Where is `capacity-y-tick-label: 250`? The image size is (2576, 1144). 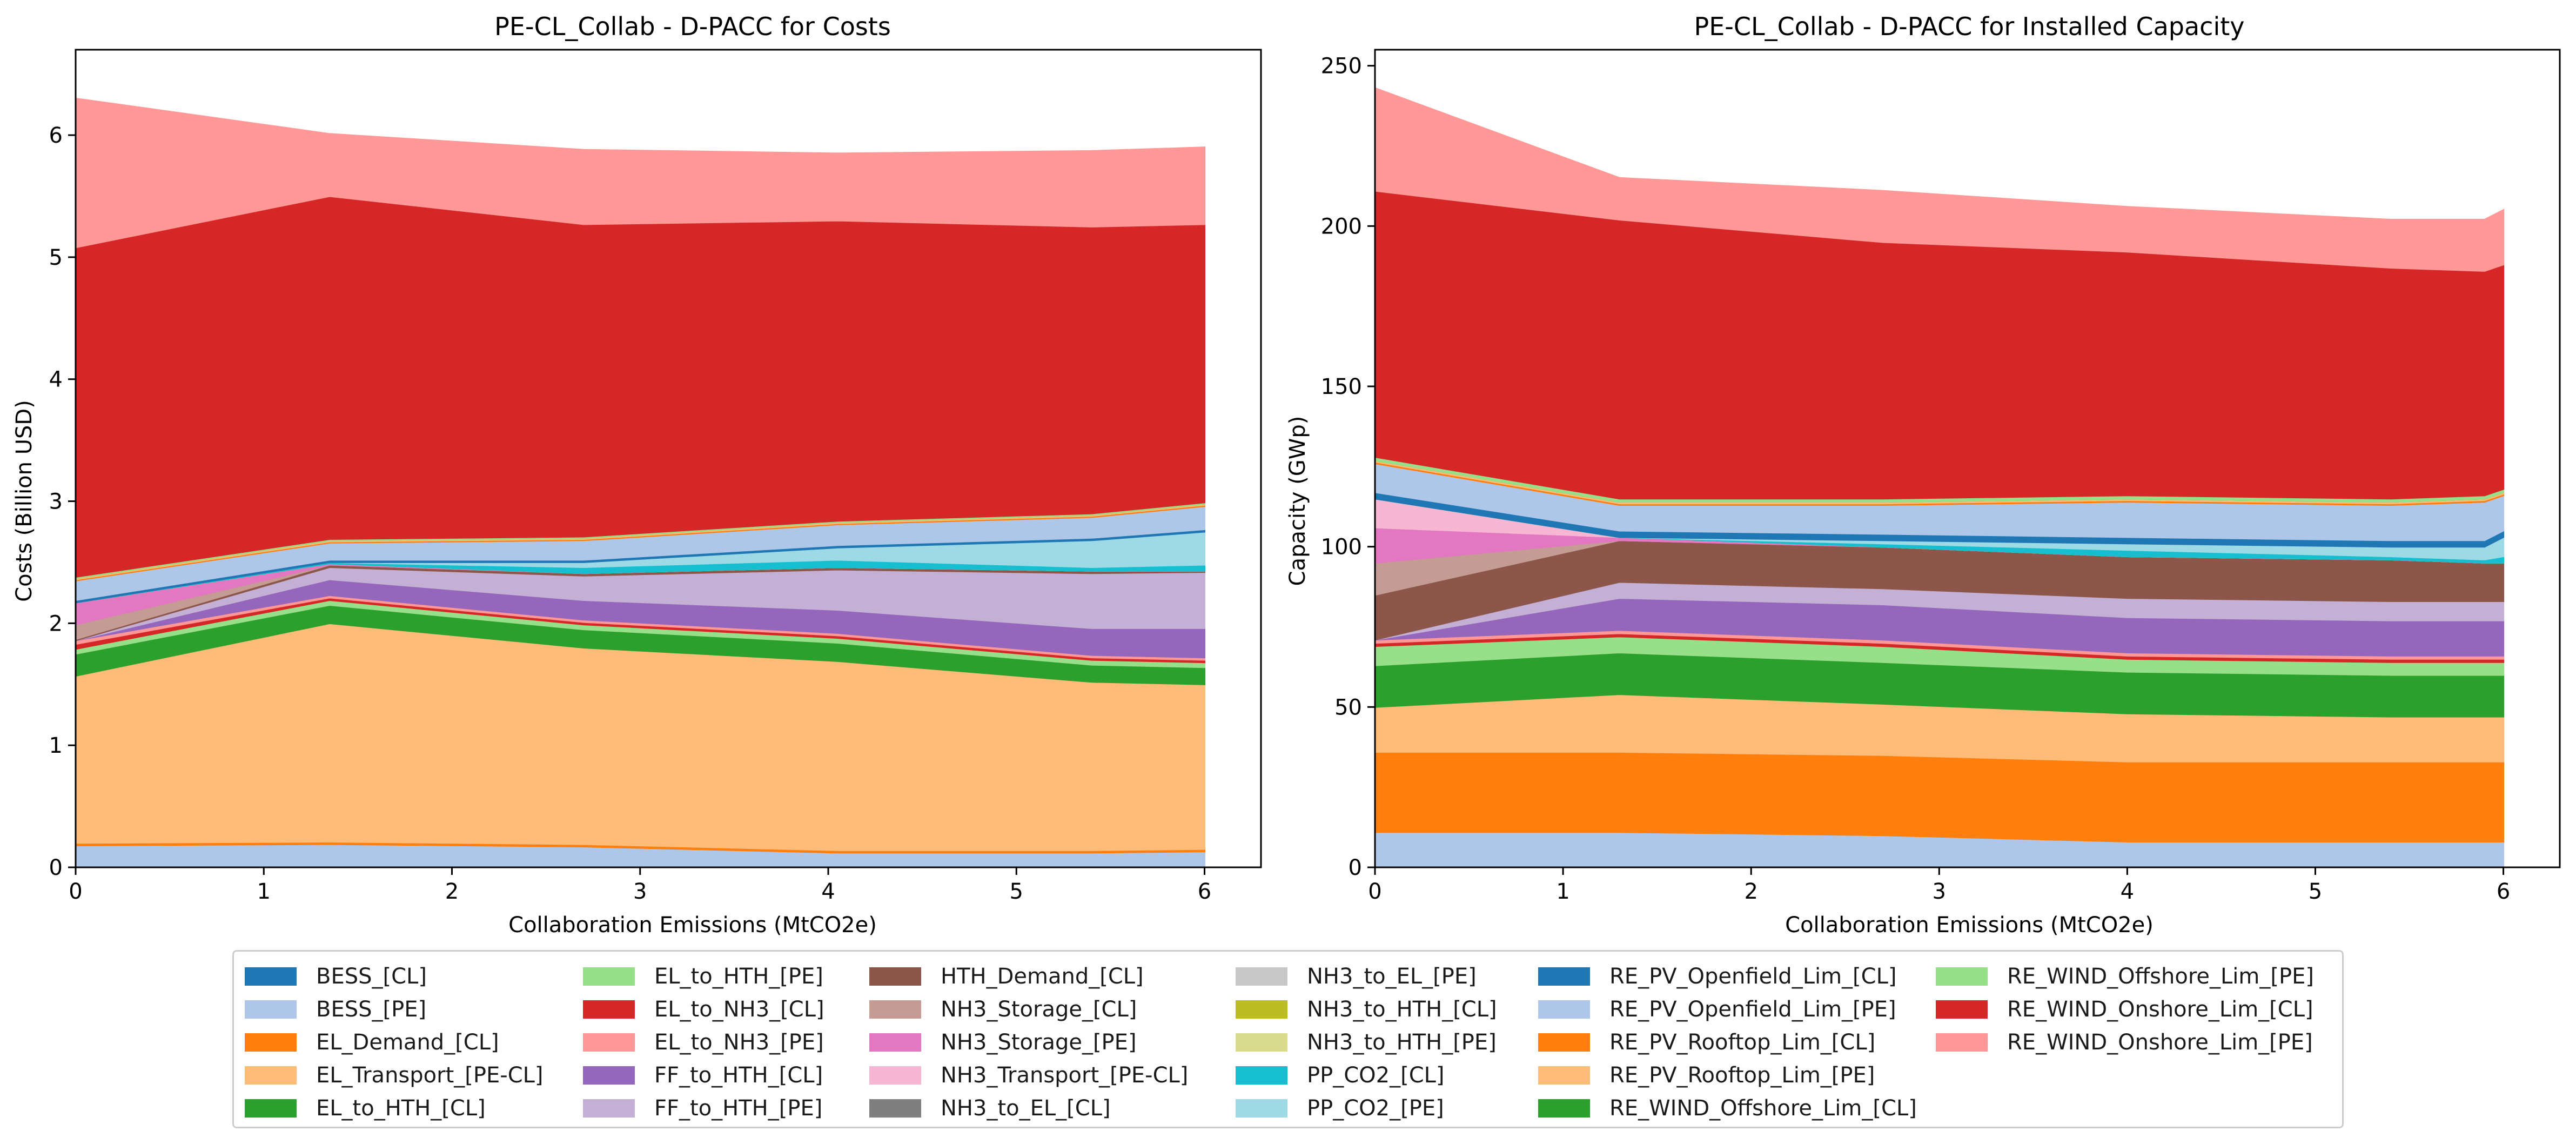
capacity-y-tick-label: 250 is located at coordinates (1341, 66).